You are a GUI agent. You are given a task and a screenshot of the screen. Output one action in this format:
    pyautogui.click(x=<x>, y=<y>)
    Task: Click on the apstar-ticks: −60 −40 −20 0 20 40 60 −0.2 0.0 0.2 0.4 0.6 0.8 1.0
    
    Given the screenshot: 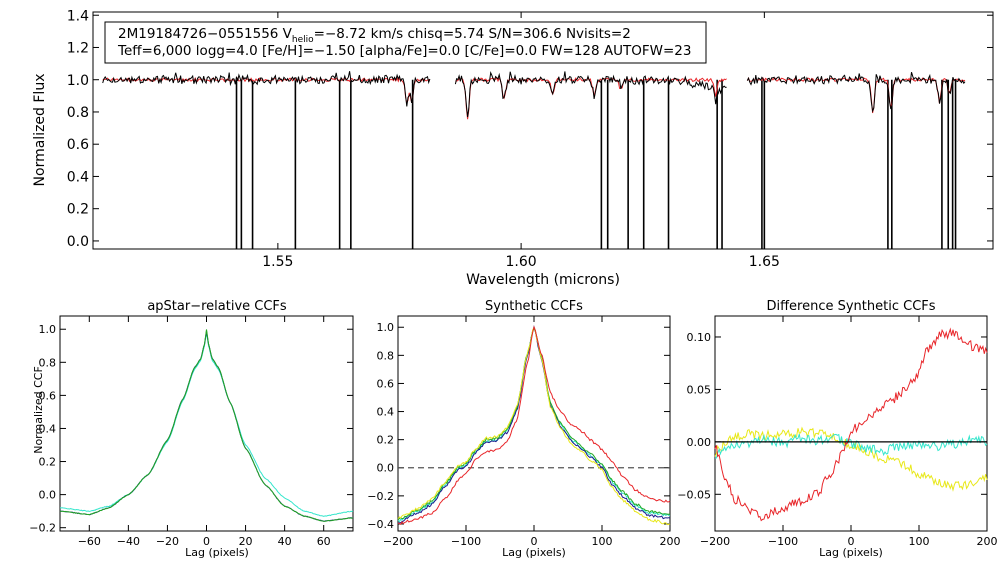 What is the action you would take?
    pyautogui.click(x=191, y=432)
    